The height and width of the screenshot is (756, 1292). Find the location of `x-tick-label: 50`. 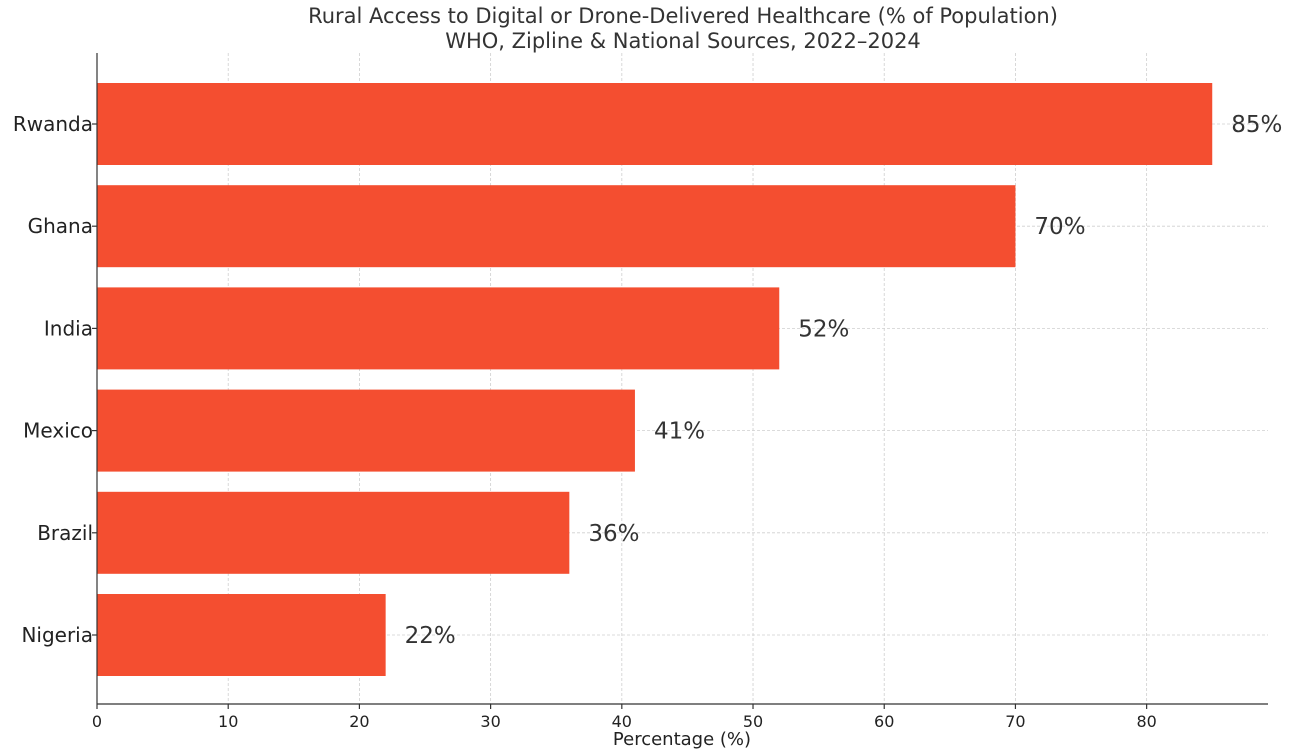

x-tick-label: 50 is located at coordinates (753, 721).